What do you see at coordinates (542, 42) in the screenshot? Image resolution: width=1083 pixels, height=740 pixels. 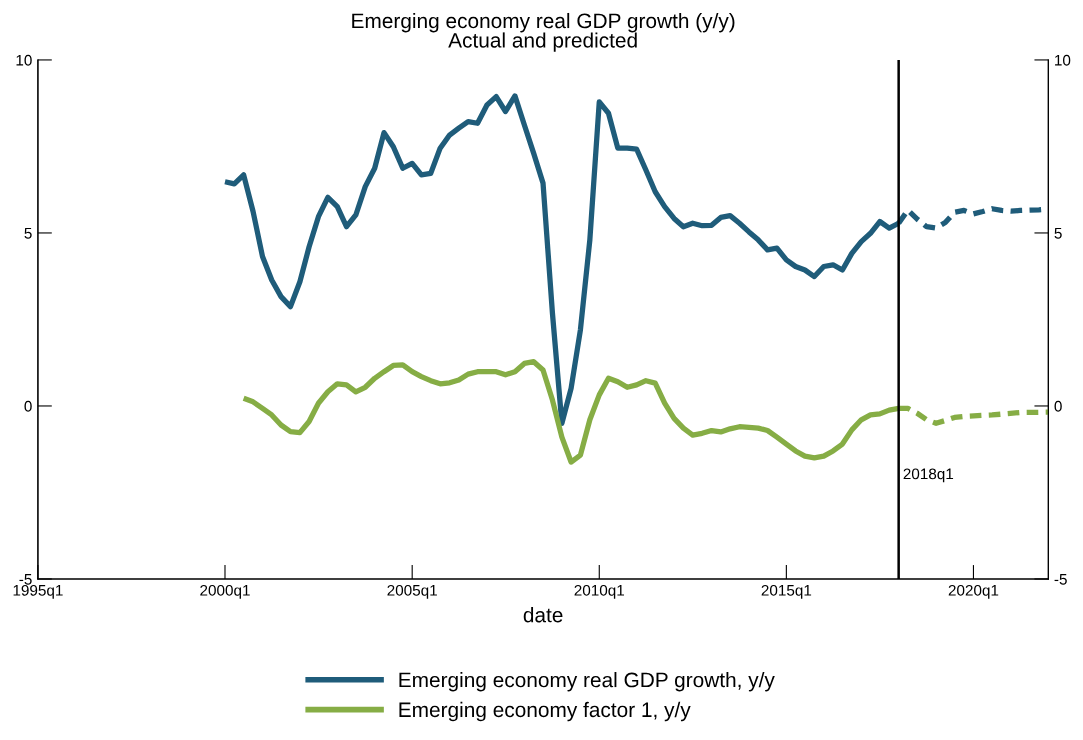 I see `chart-subtitle: Actual and predicted` at bounding box center [542, 42].